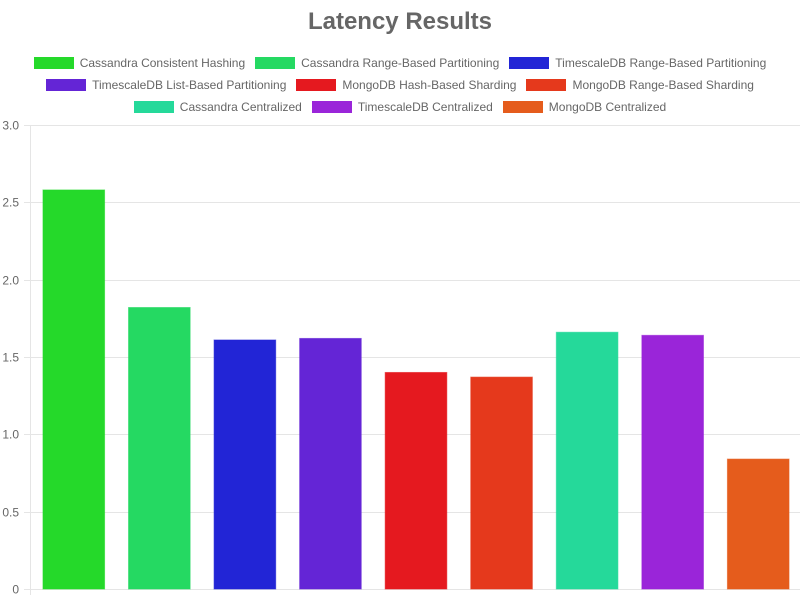 The width and height of the screenshot is (800, 600). I want to click on y-tick-label: 2.5, so click(10, 203).